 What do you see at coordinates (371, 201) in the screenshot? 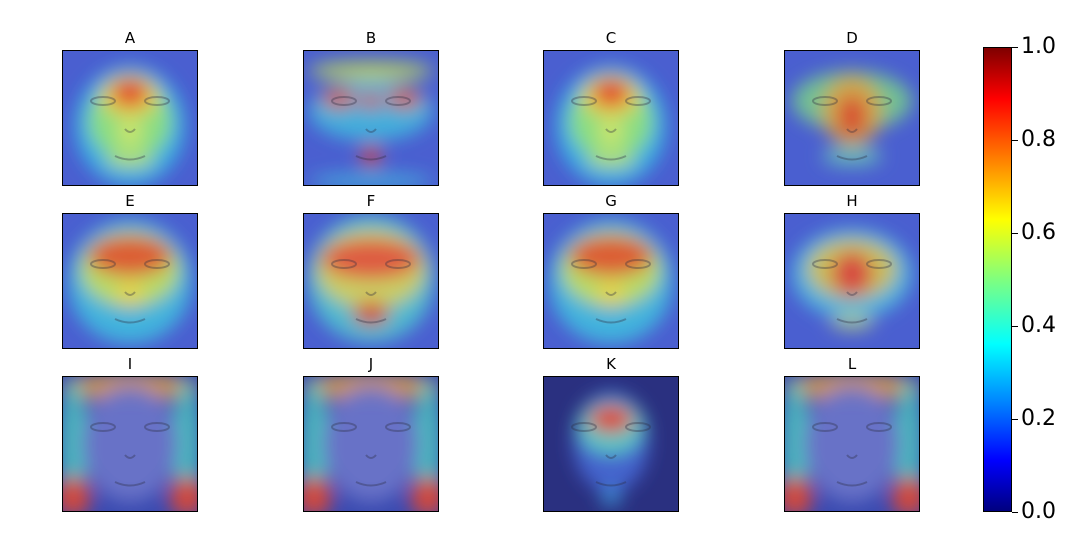
I see `panel-title-f: F` at bounding box center [371, 201].